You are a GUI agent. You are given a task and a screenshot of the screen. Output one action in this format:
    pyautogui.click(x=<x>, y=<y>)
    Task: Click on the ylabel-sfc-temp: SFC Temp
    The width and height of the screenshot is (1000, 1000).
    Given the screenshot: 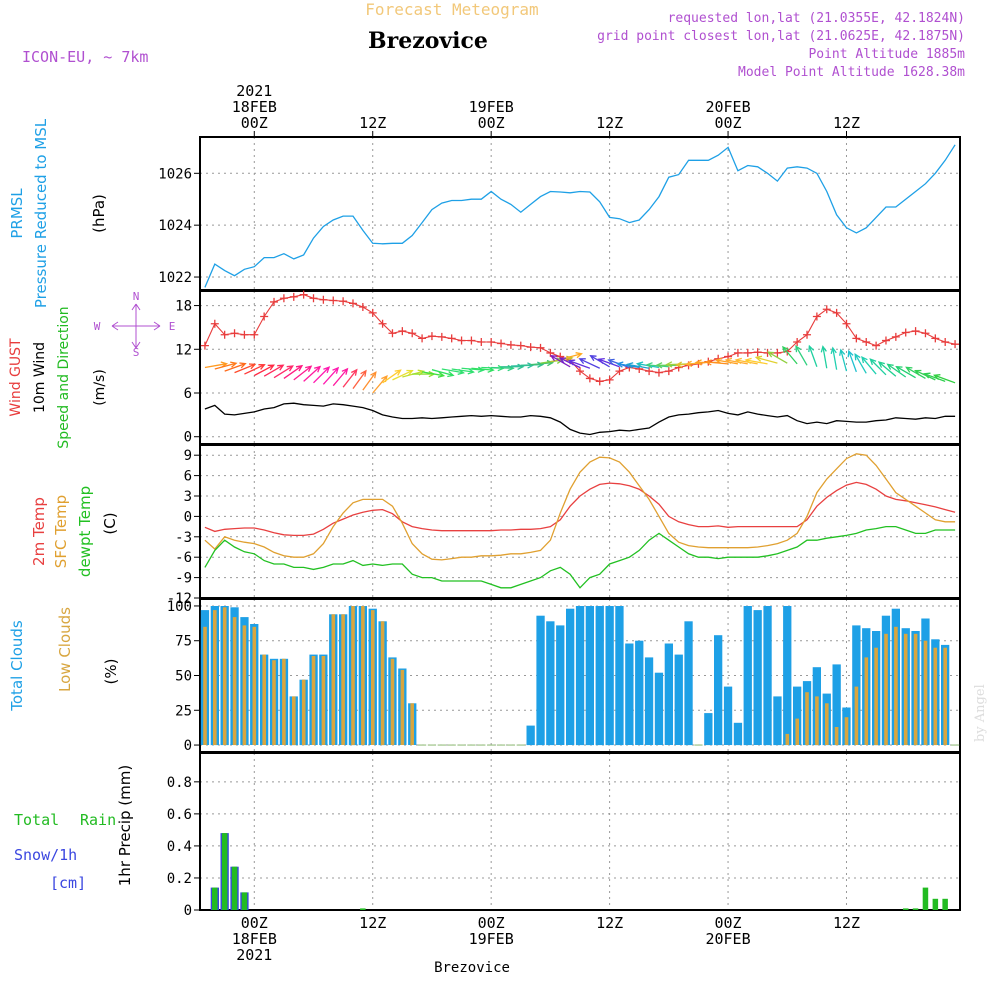 What is the action you would take?
    pyautogui.click(x=61, y=531)
    